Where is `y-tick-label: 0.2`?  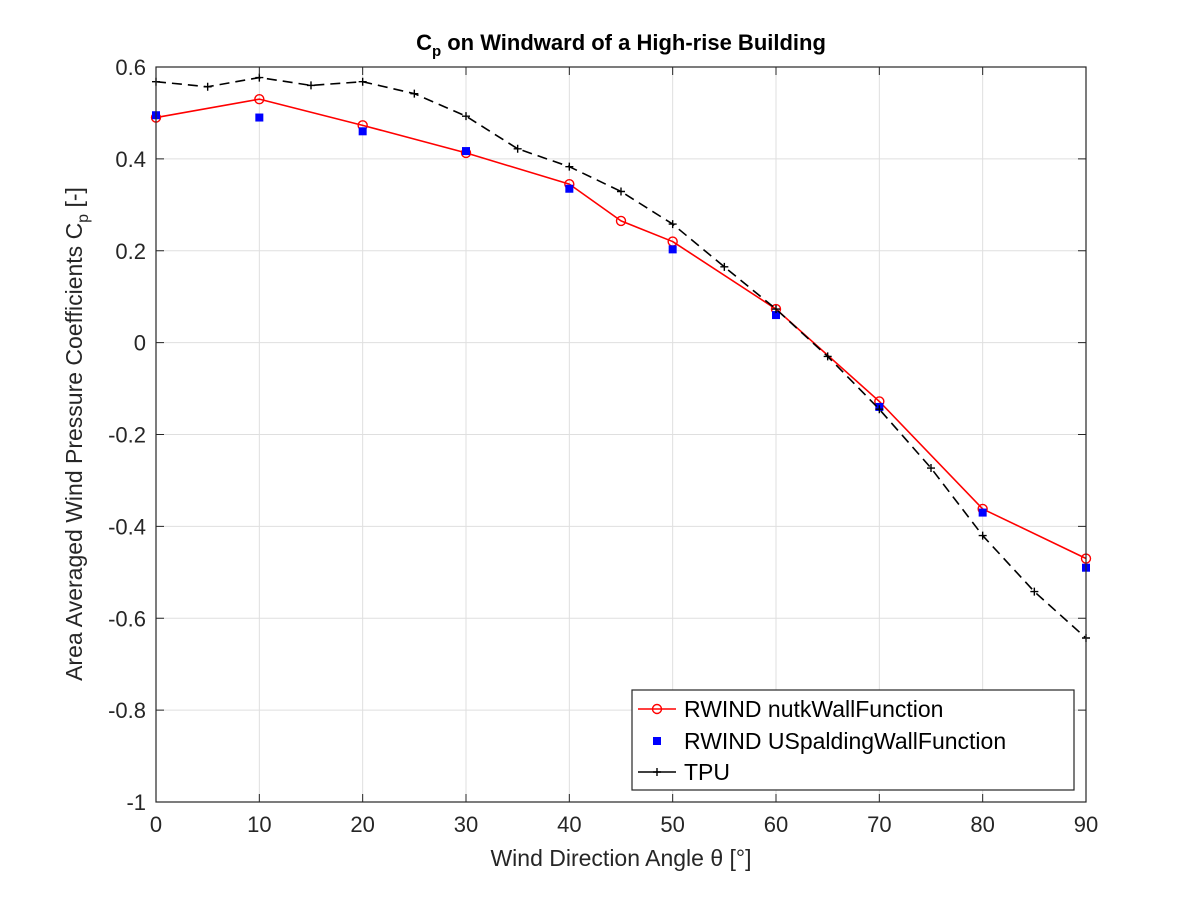
y-tick-label: 0.2 is located at coordinates (130, 251).